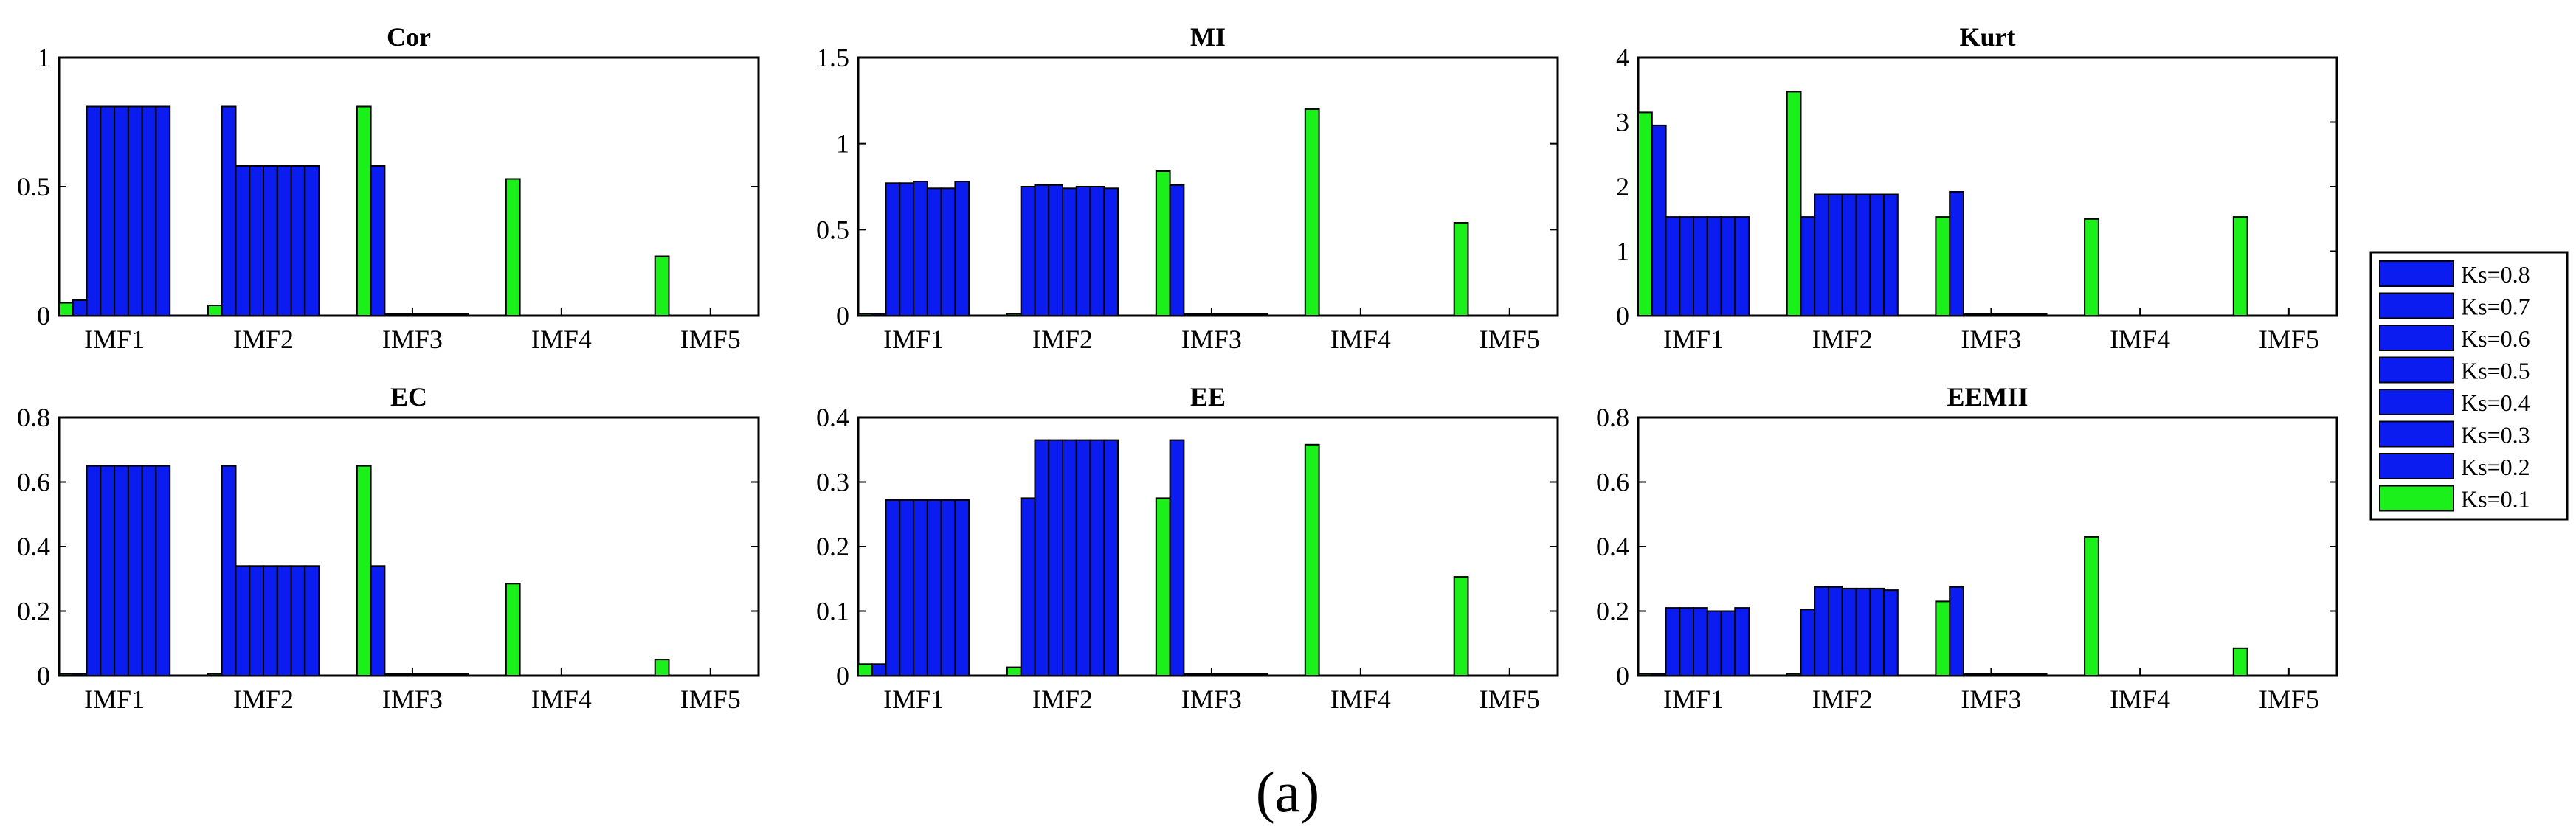 The width and height of the screenshot is (2576, 835). I want to click on chart-panel-ec: EC 0 0.2 0.4 0.6 0.8 IMF1 IMF2 IMF3 IMF4 IMF5, so click(389, 548).